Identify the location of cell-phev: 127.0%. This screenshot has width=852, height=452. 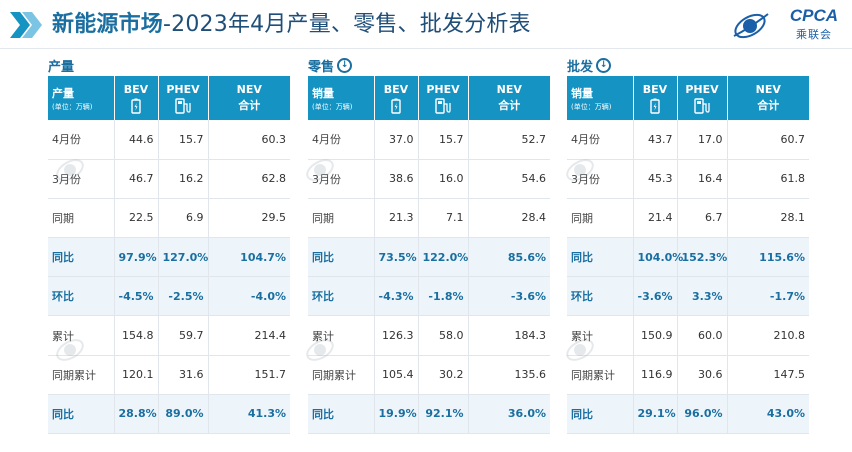
(183, 257).